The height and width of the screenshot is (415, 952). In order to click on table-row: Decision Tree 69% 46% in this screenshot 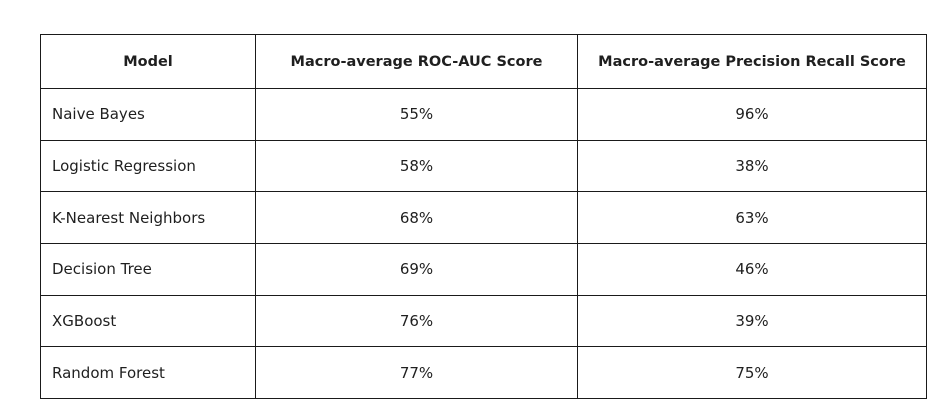, I will do `click(483, 269)`.